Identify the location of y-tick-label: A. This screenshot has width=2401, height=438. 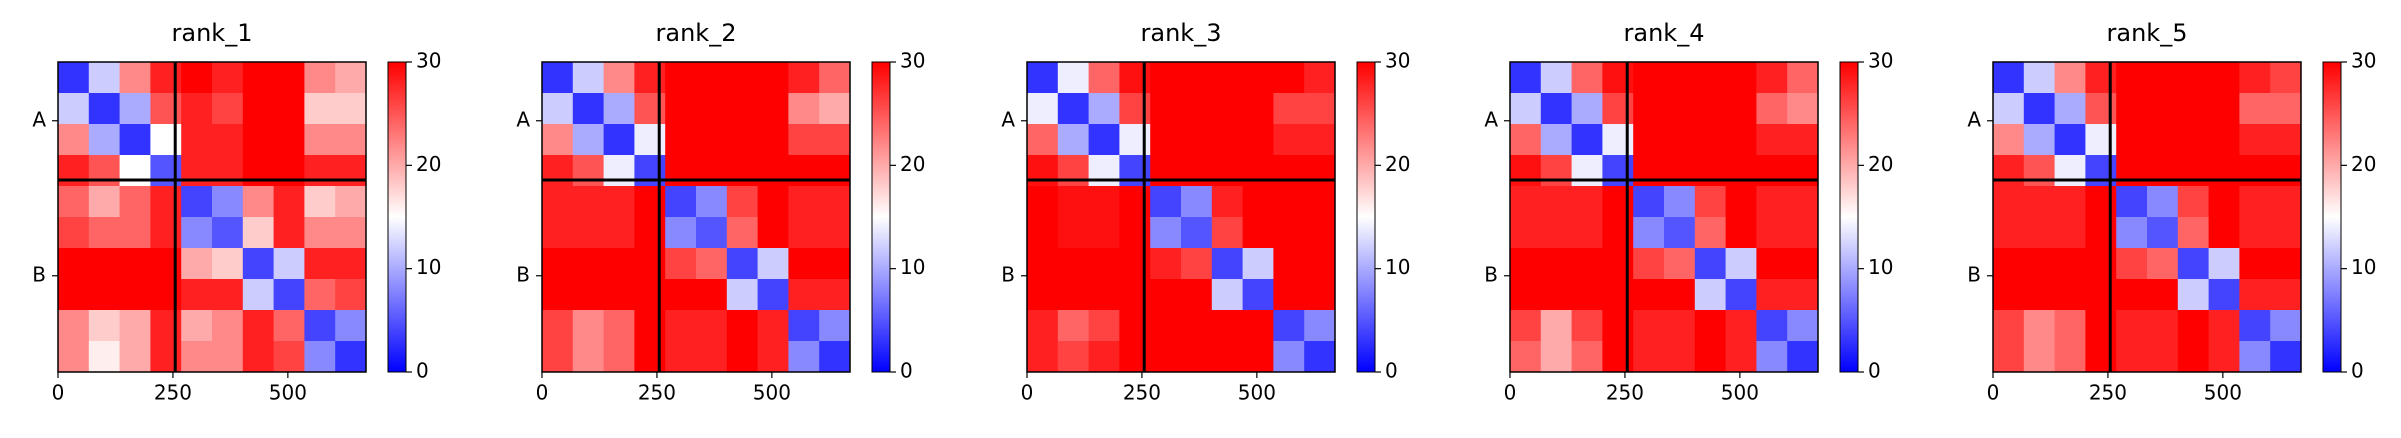
(523, 119).